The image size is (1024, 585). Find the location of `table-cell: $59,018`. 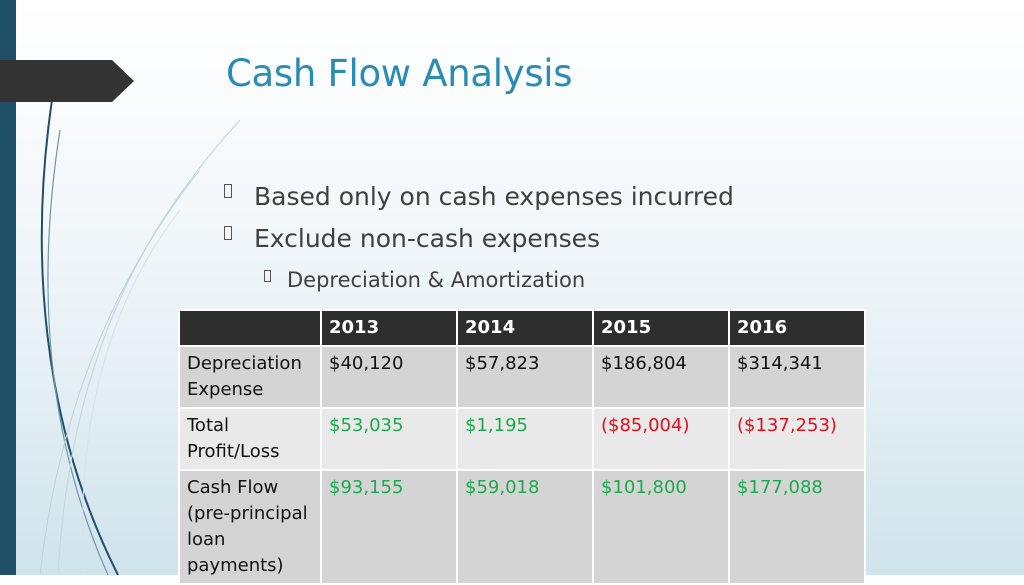

table-cell: $59,018 is located at coordinates (525, 527).